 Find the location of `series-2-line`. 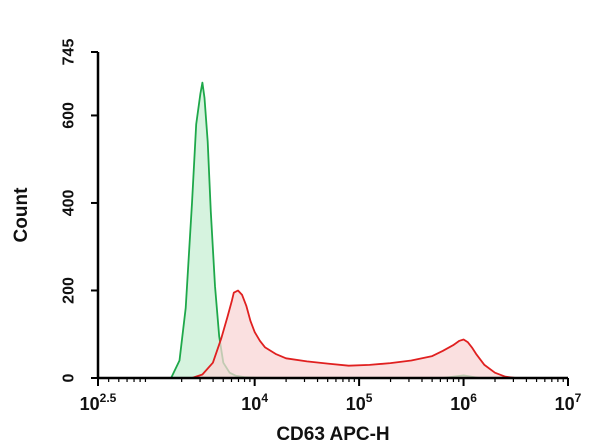

series-2-line is located at coordinates (353, 334).